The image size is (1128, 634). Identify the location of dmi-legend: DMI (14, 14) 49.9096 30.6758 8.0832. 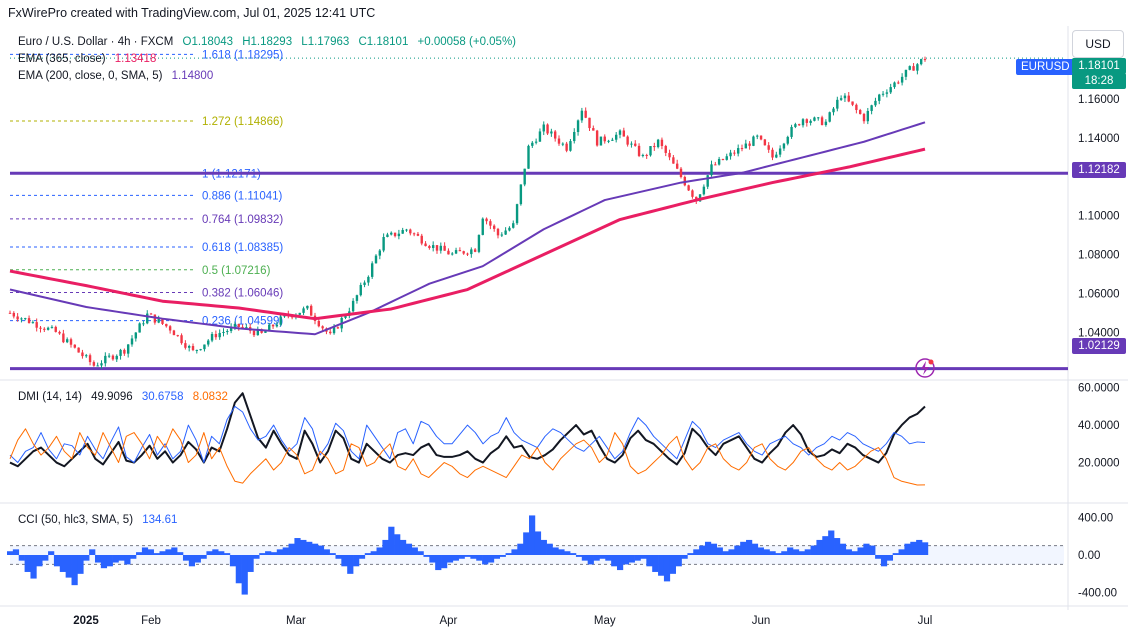
(126, 397).